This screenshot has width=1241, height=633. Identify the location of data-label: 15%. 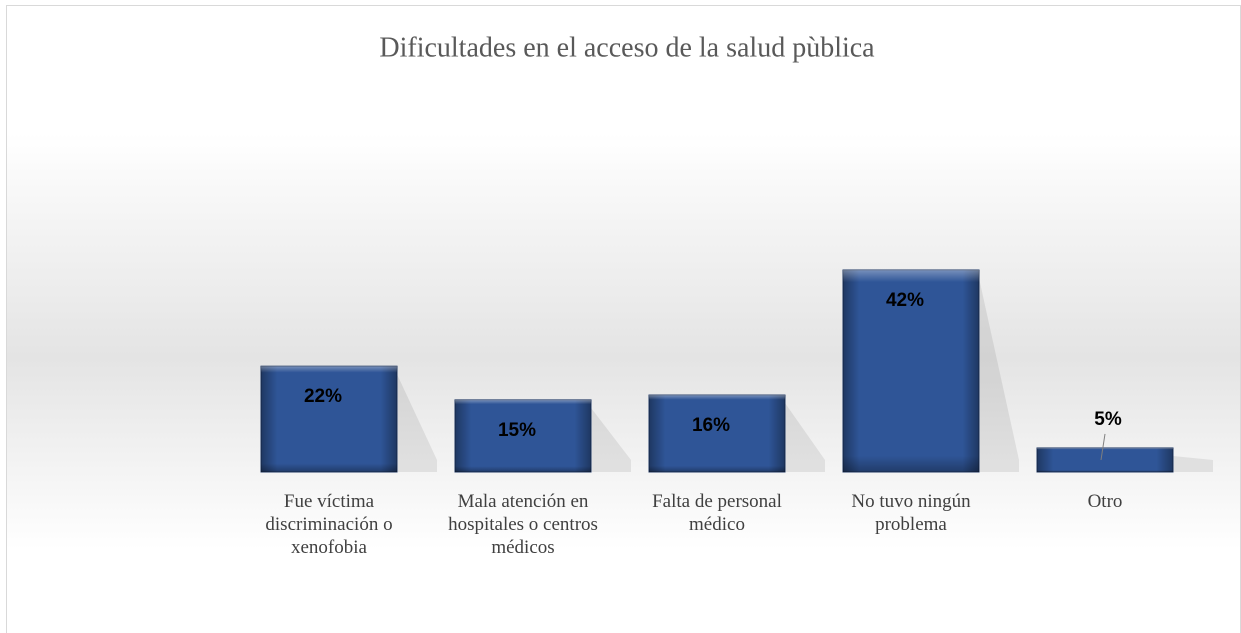
(517, 430).